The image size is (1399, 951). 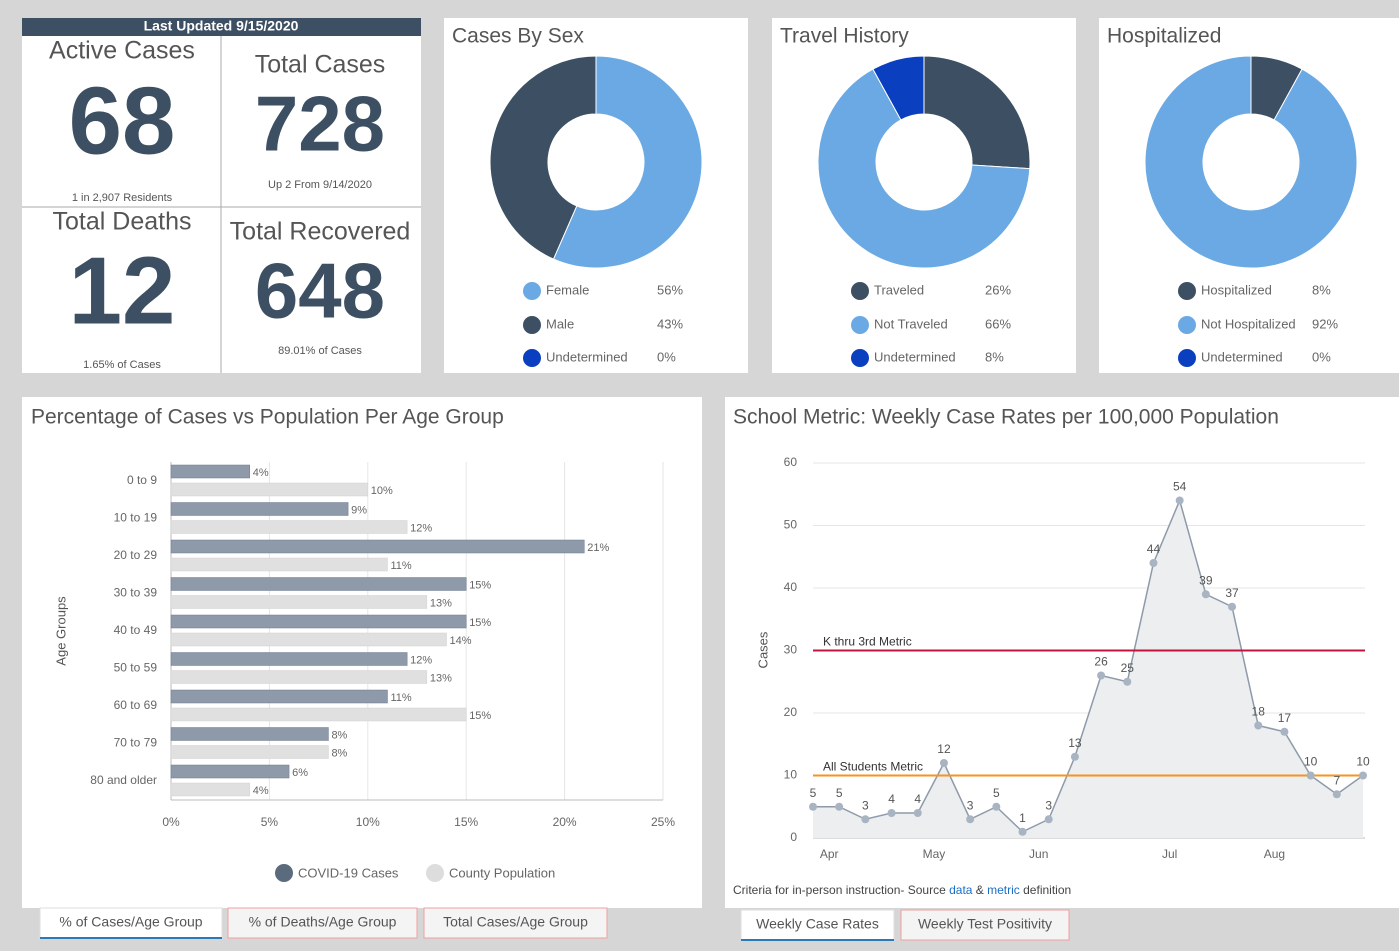 I want to click on value-label: 21%, so click(x=598, y=548).